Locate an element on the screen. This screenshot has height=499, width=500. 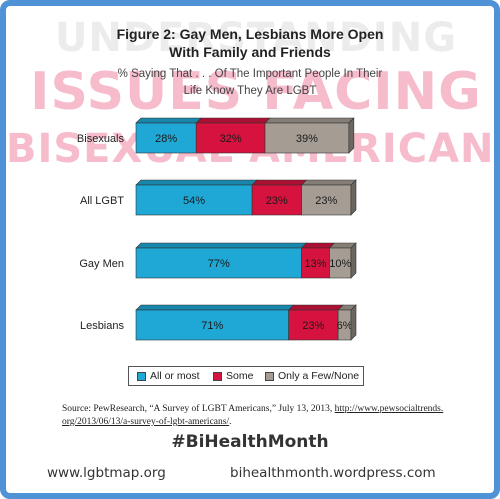
data-label-bisexuals-all-or-most: 28% is located at coordinates (166, 139).